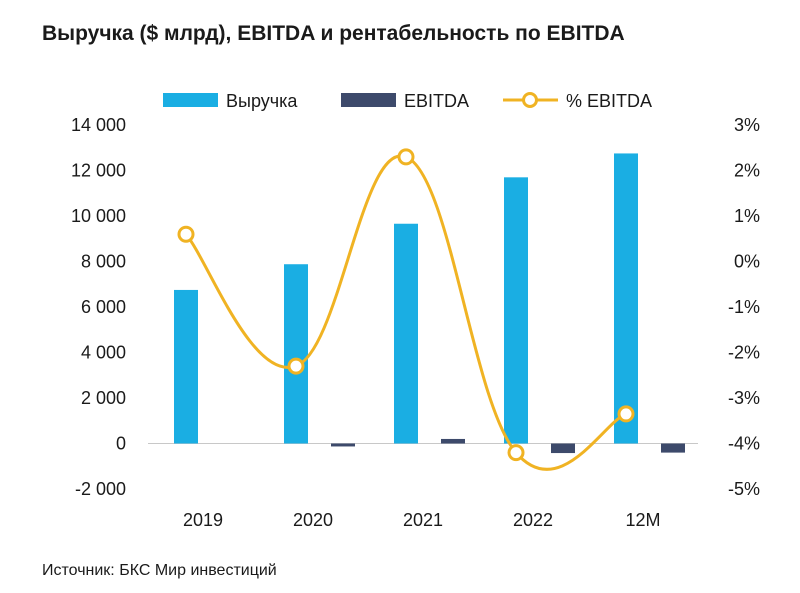 The image size is (800, 593). What do you see at coordinates (744, 444) in the screenshot?
I see `y-right-tick-label: -4%` at bounding box center [744, 444].